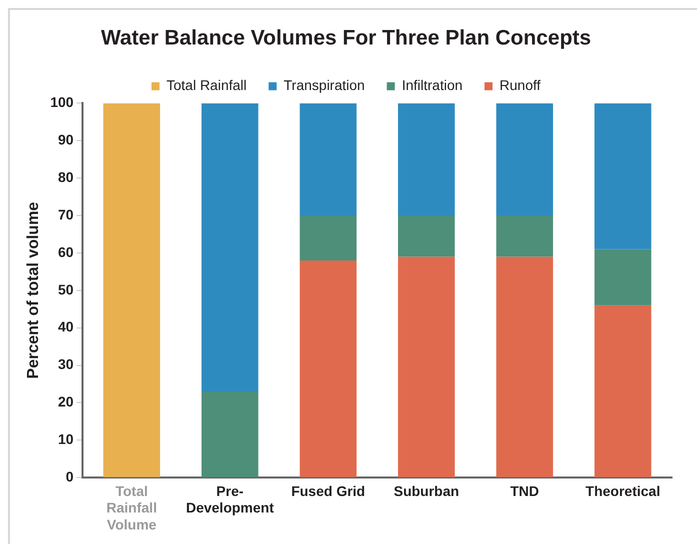 The image size is (699, 546). I want to click on y-axis-title: Percent of total volume, so click(33, 290).